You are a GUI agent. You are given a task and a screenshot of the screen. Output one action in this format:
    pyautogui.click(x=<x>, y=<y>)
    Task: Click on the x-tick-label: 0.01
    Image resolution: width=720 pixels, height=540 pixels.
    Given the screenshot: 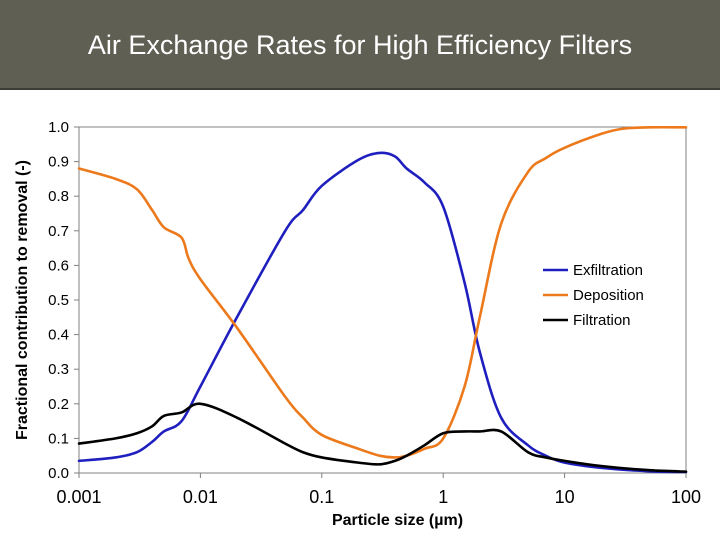 What is the action you would take?
    pyautogui.click(x=200, y=497)
    